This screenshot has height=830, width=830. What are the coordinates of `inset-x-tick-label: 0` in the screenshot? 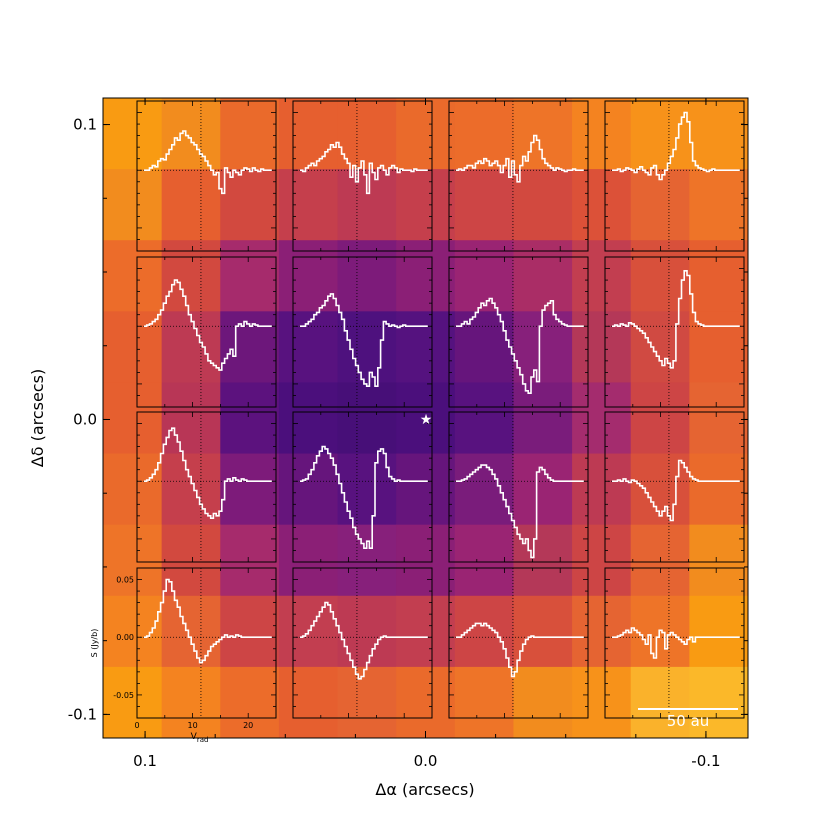 It's located at (136, 725).